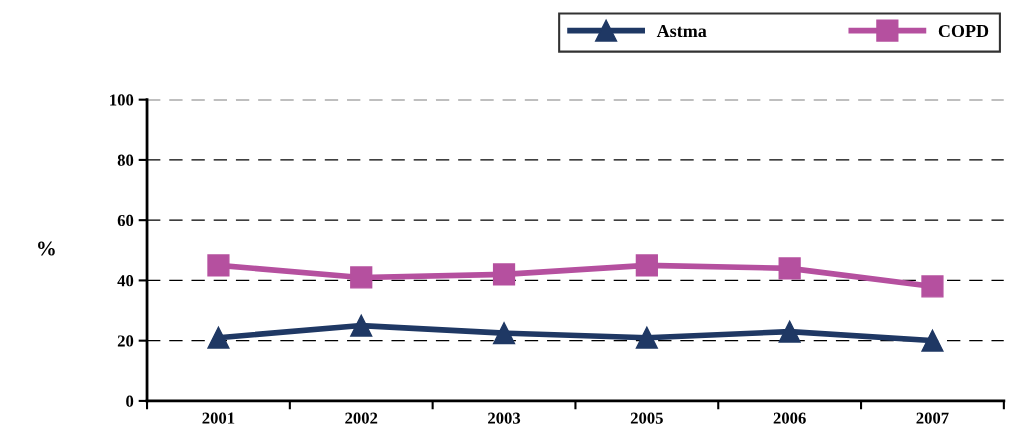 The height and width of the screenshot is (443, 1014). I want to click on x-tick-label: 2003, so click(504, 418).